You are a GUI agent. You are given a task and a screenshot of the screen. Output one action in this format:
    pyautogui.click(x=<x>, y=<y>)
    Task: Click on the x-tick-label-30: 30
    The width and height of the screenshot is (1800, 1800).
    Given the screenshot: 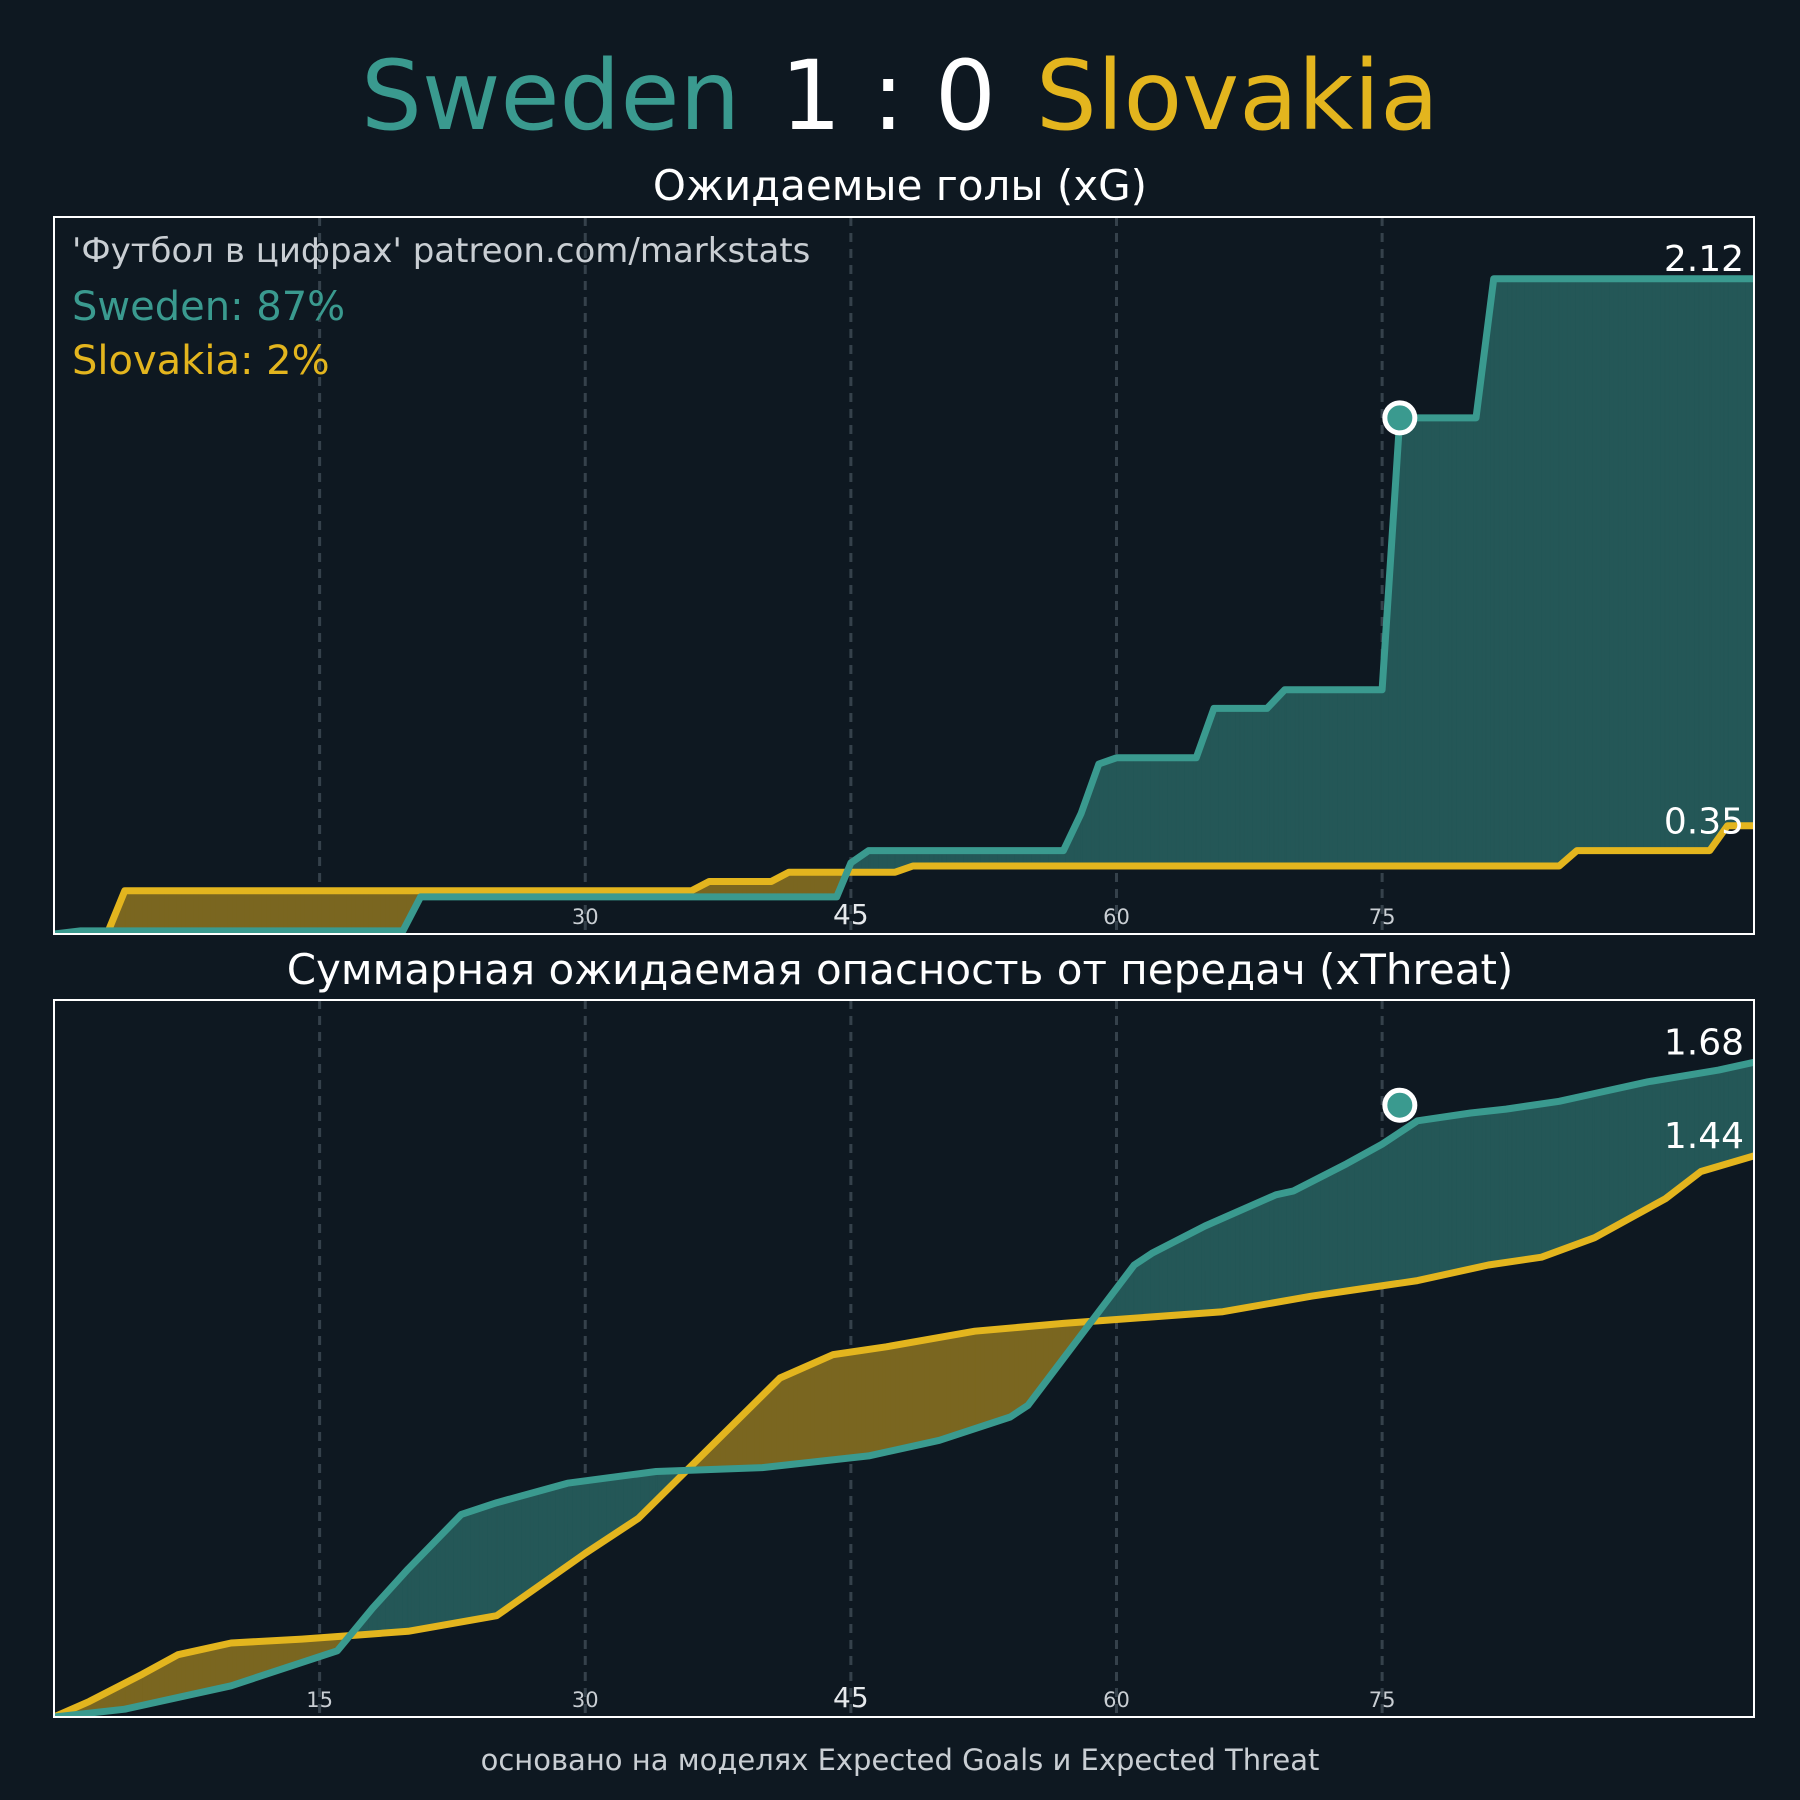 What is the action you would take?
    pyautogui.click(x=585, y=1700)
    